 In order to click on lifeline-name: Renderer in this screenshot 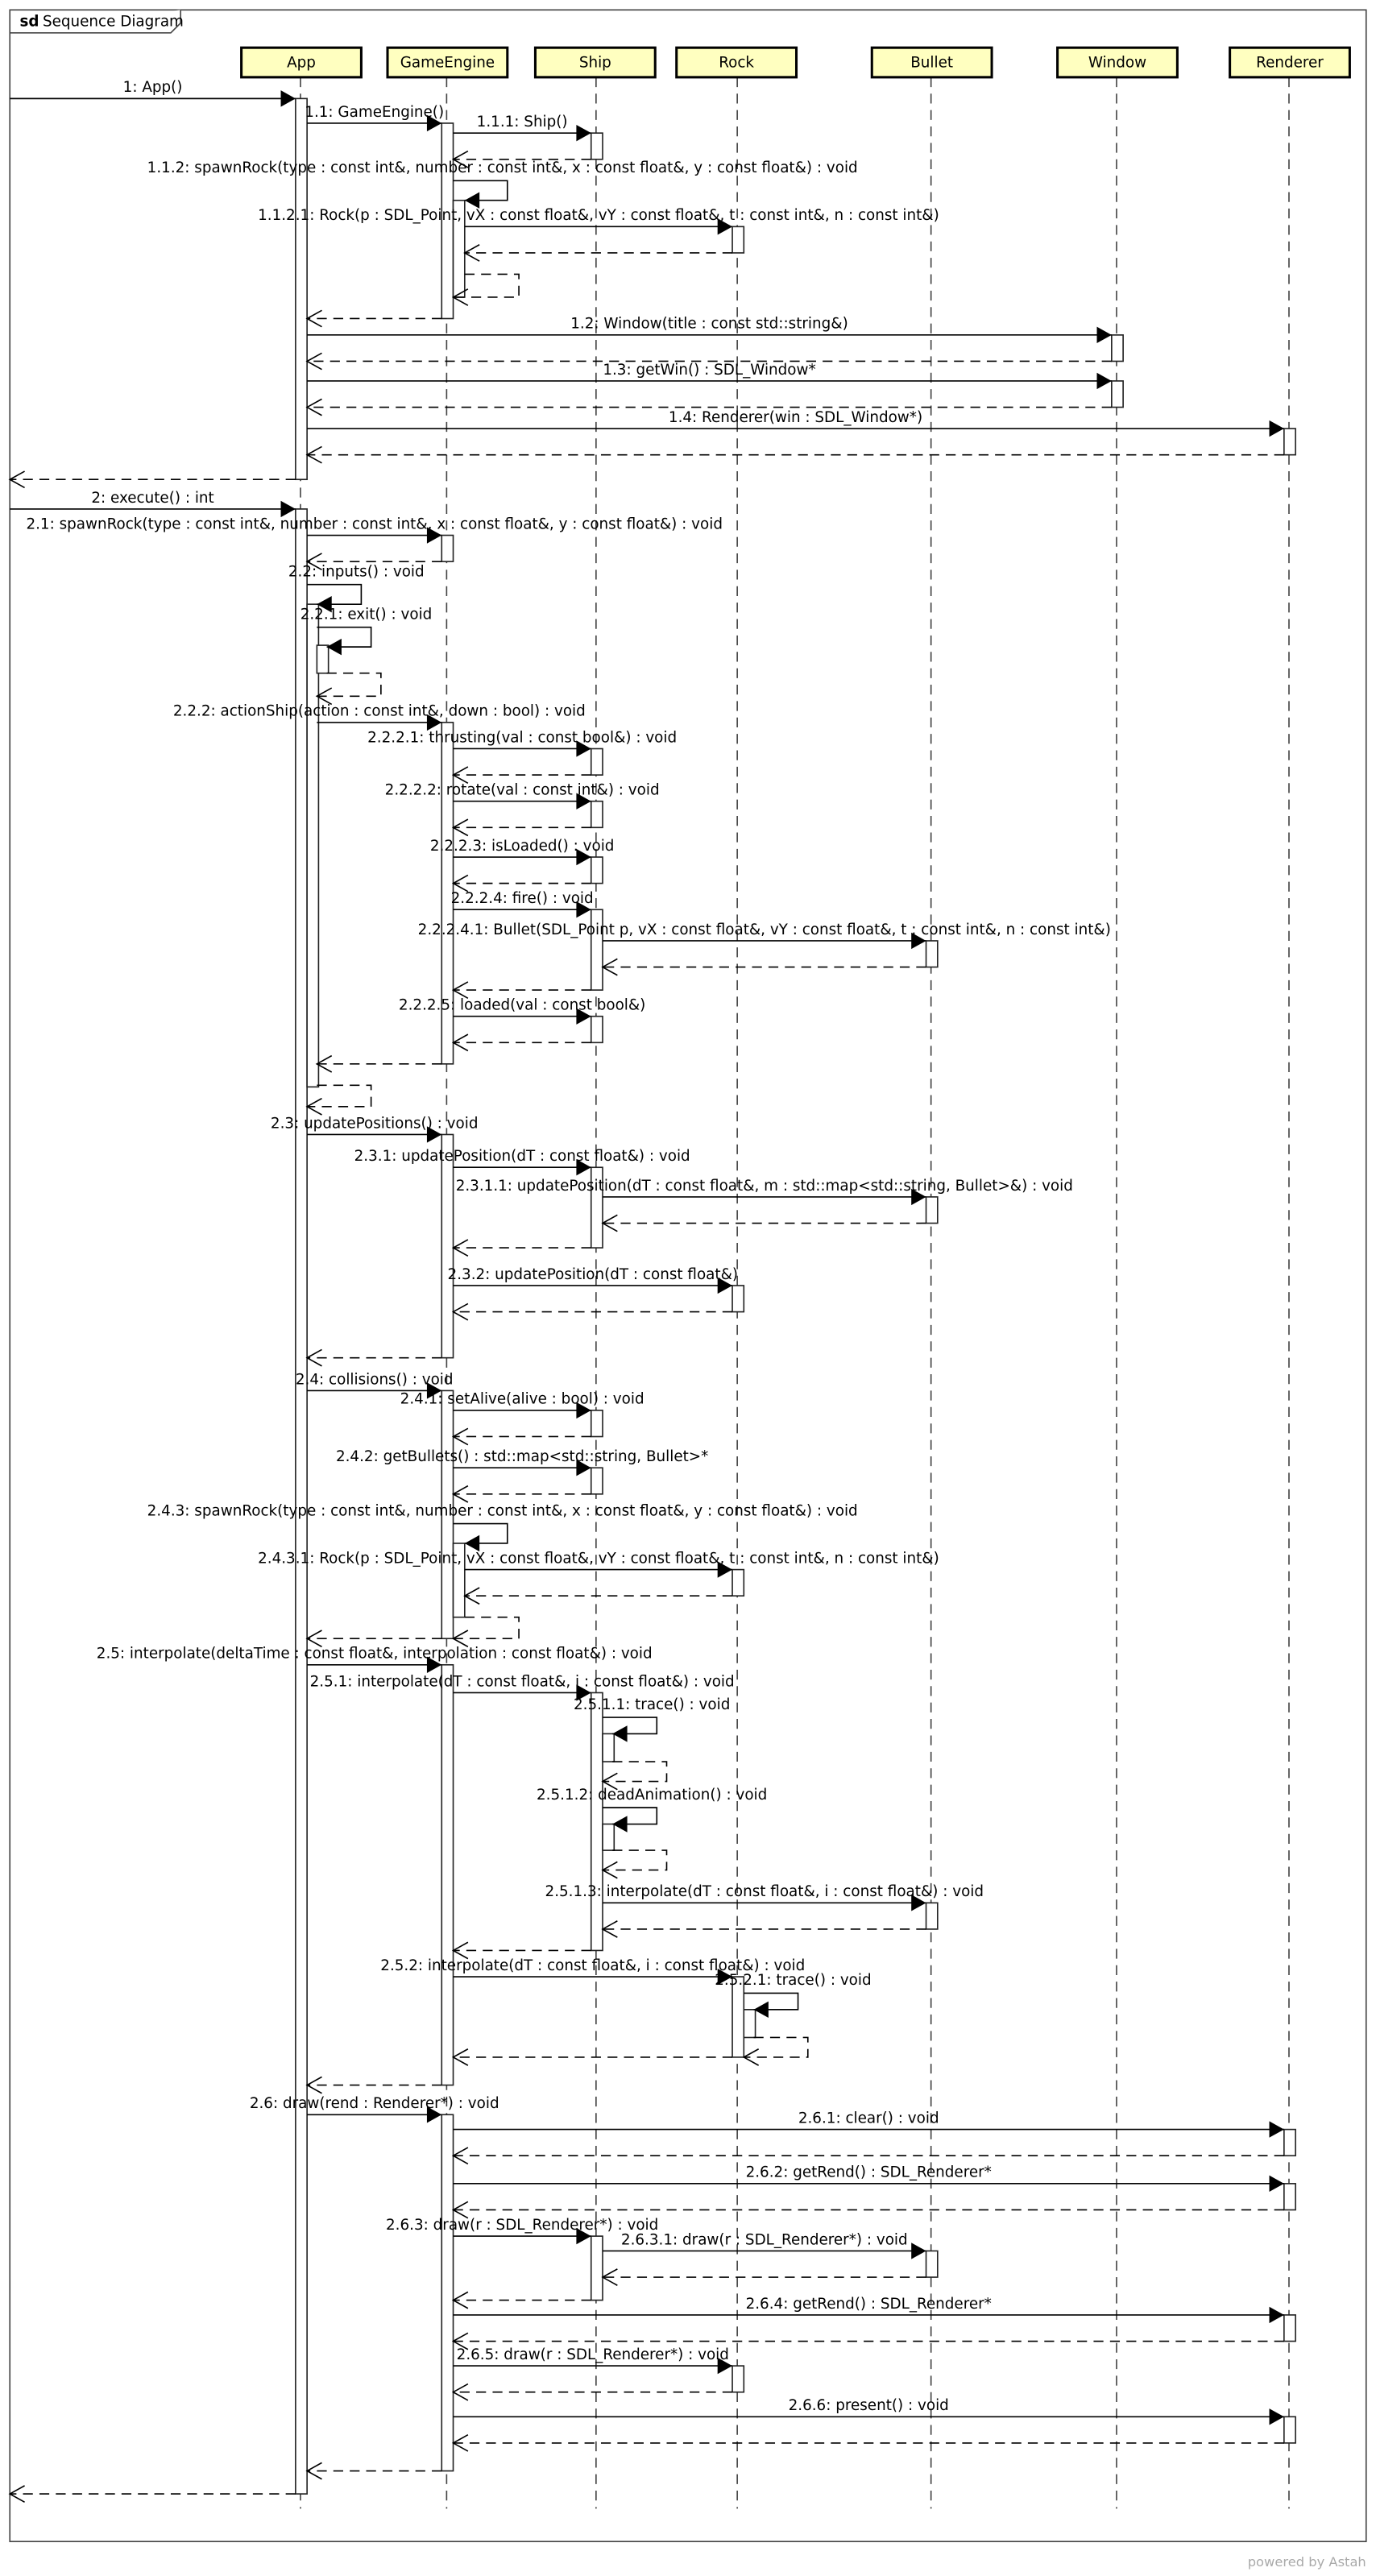, I will do `click(1290, 63)`.